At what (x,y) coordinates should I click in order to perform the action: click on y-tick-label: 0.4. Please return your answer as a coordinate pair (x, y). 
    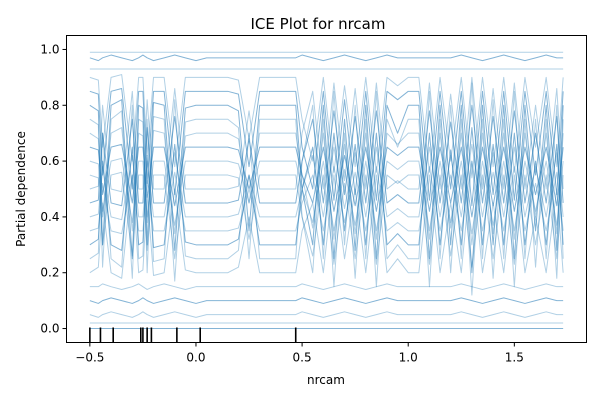
    Looking at the image, I should click on (49, 217).